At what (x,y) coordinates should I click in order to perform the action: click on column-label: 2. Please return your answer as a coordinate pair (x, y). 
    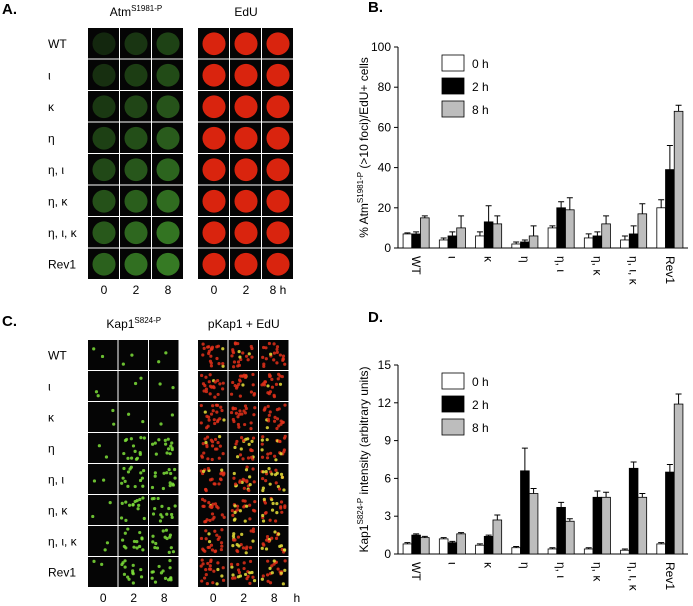
    Looking at the image, I should click on (246, 290).